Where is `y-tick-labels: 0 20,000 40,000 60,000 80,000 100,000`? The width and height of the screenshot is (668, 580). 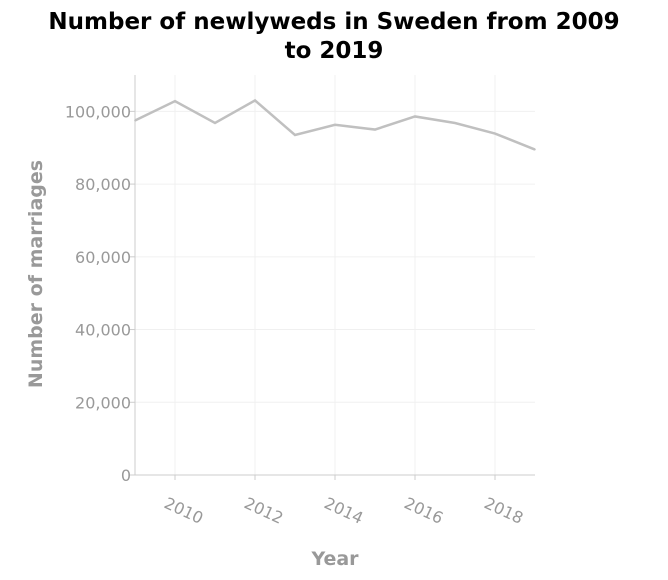 y-tick-labels: 0 20,000 40,000 60,000 80,000 100,000 is located at coordinates (100, 293).